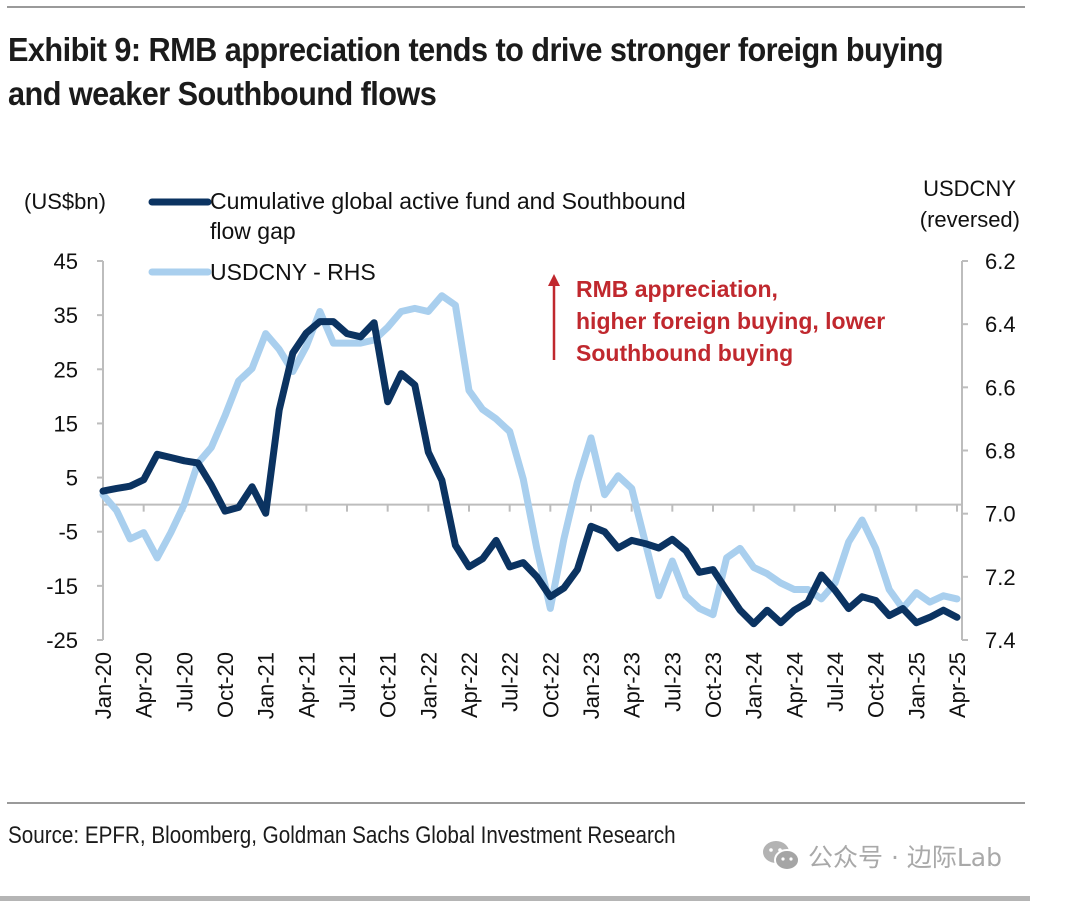  I want to click on x-axis-tick-label: Jul-23, so click(672, 682).